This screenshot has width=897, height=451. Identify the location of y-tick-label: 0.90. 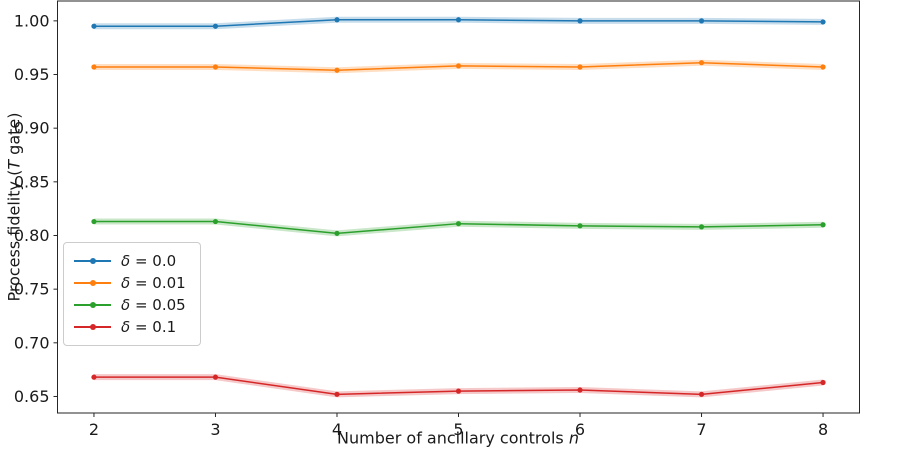
(32, 128).